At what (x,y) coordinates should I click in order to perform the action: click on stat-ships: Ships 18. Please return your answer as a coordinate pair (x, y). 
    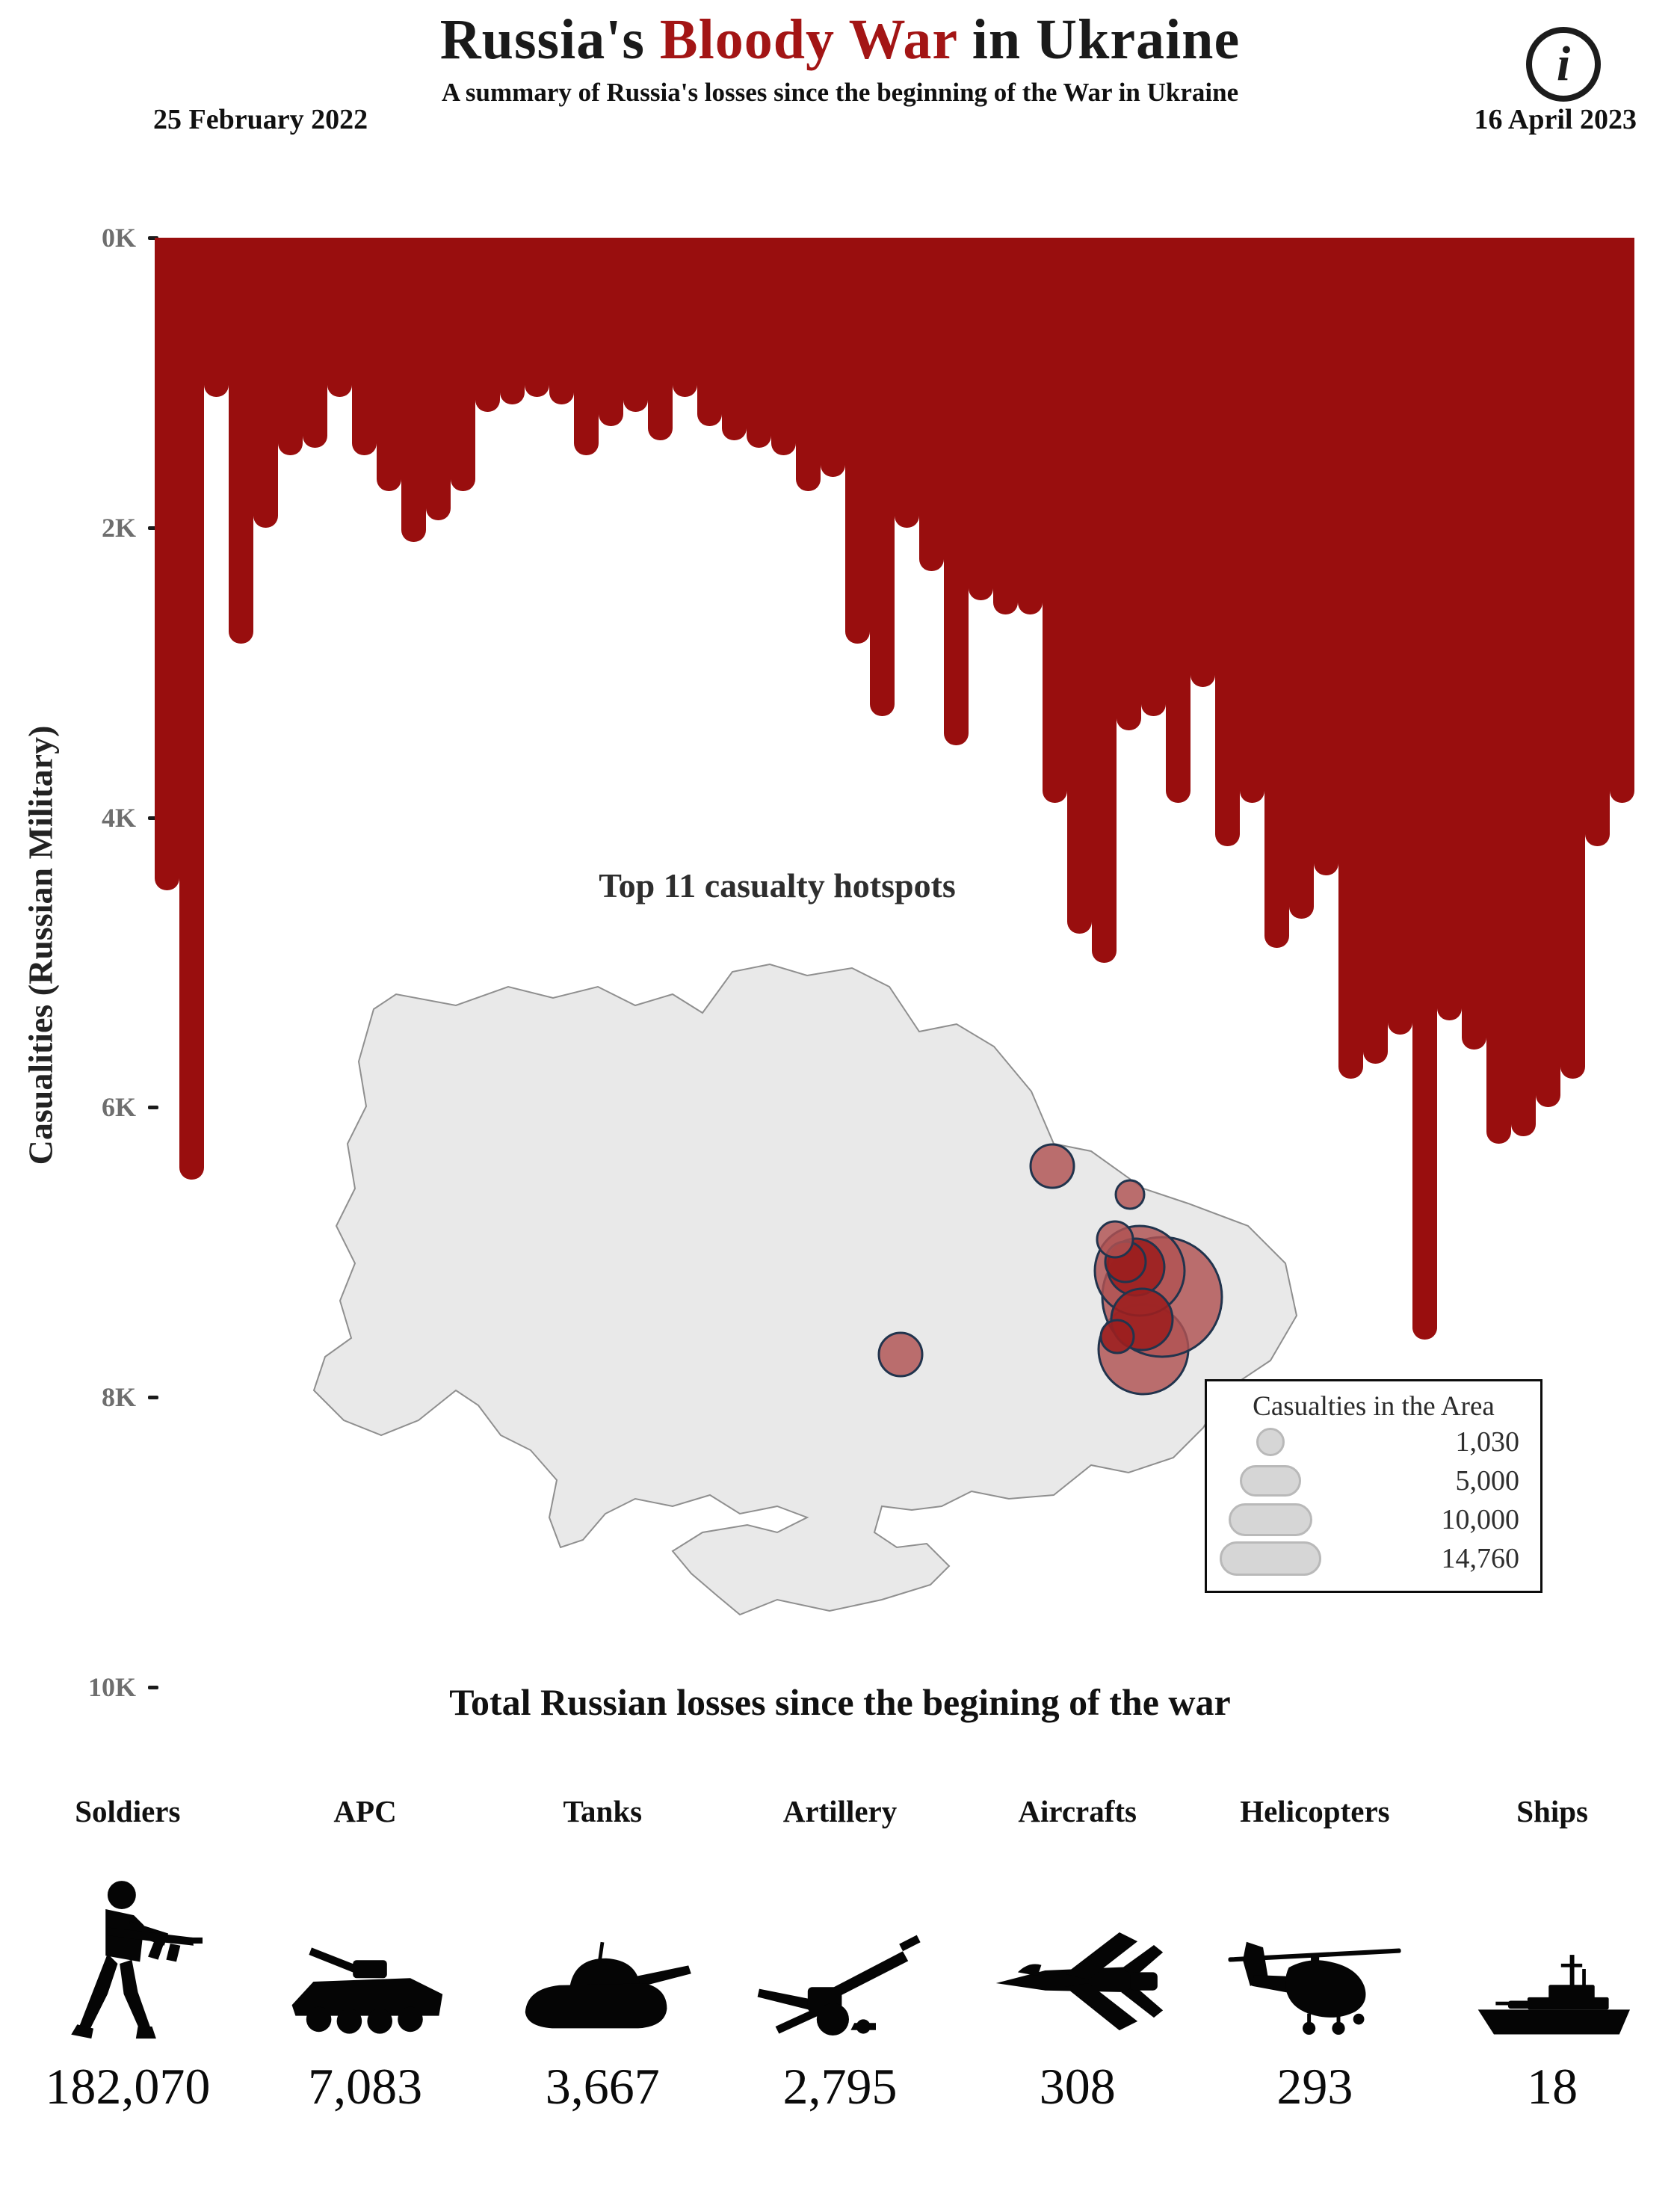
    Looking at the image, I should click on (1552, 1943).